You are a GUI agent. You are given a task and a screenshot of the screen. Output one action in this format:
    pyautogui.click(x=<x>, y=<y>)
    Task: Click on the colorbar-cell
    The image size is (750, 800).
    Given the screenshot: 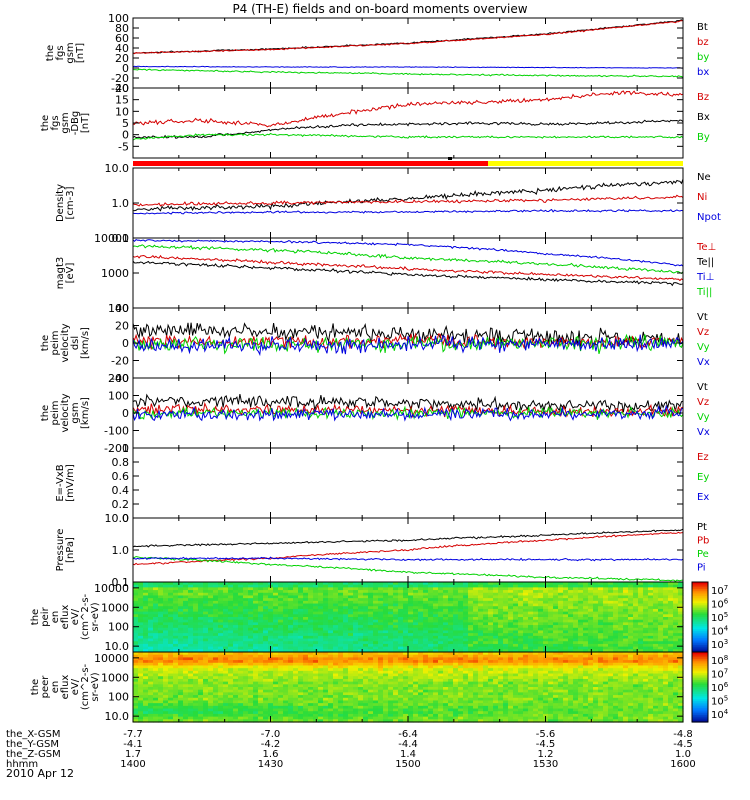 What is the action you would take?
    pyautogui.click(x=700, y=639)
    